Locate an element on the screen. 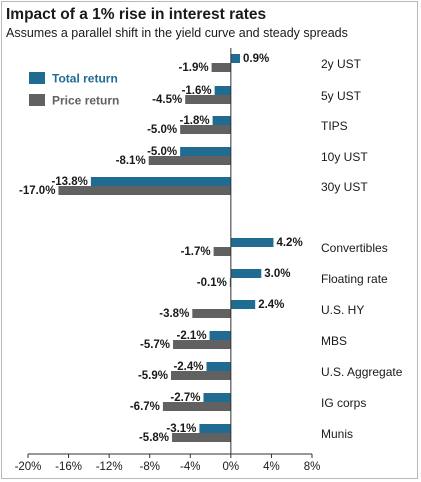  data-label-total-3: -5.0% is located at coordinates (162, 152).